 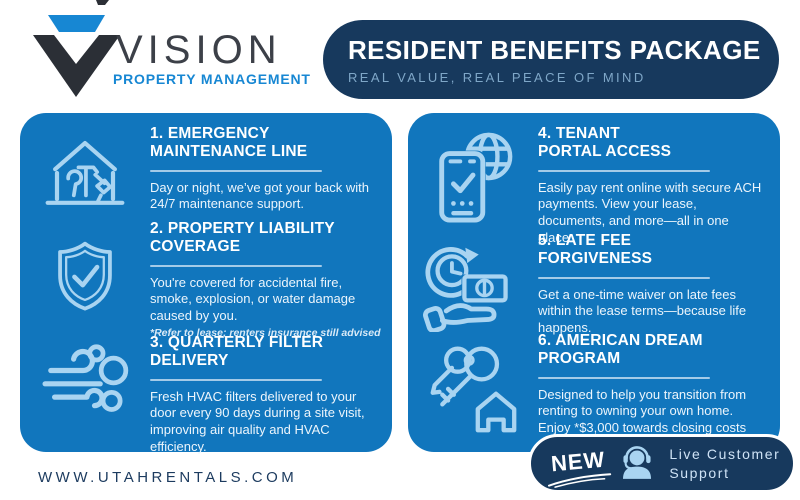 What do you see at coordinates (465, 289) in the screenshot?
I see `clock-money-hand-icon` at bounding box center [465, 289].